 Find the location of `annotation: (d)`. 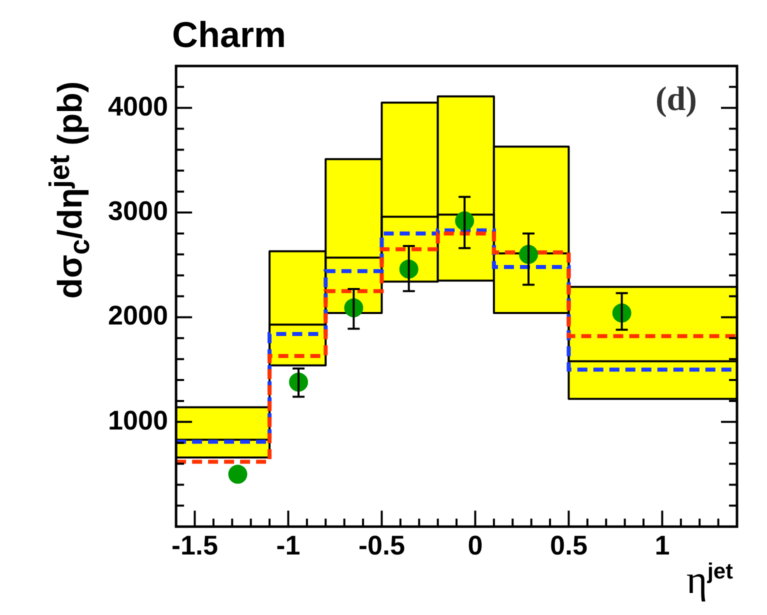

annotation: (d) is located at coordinates (676, 99).